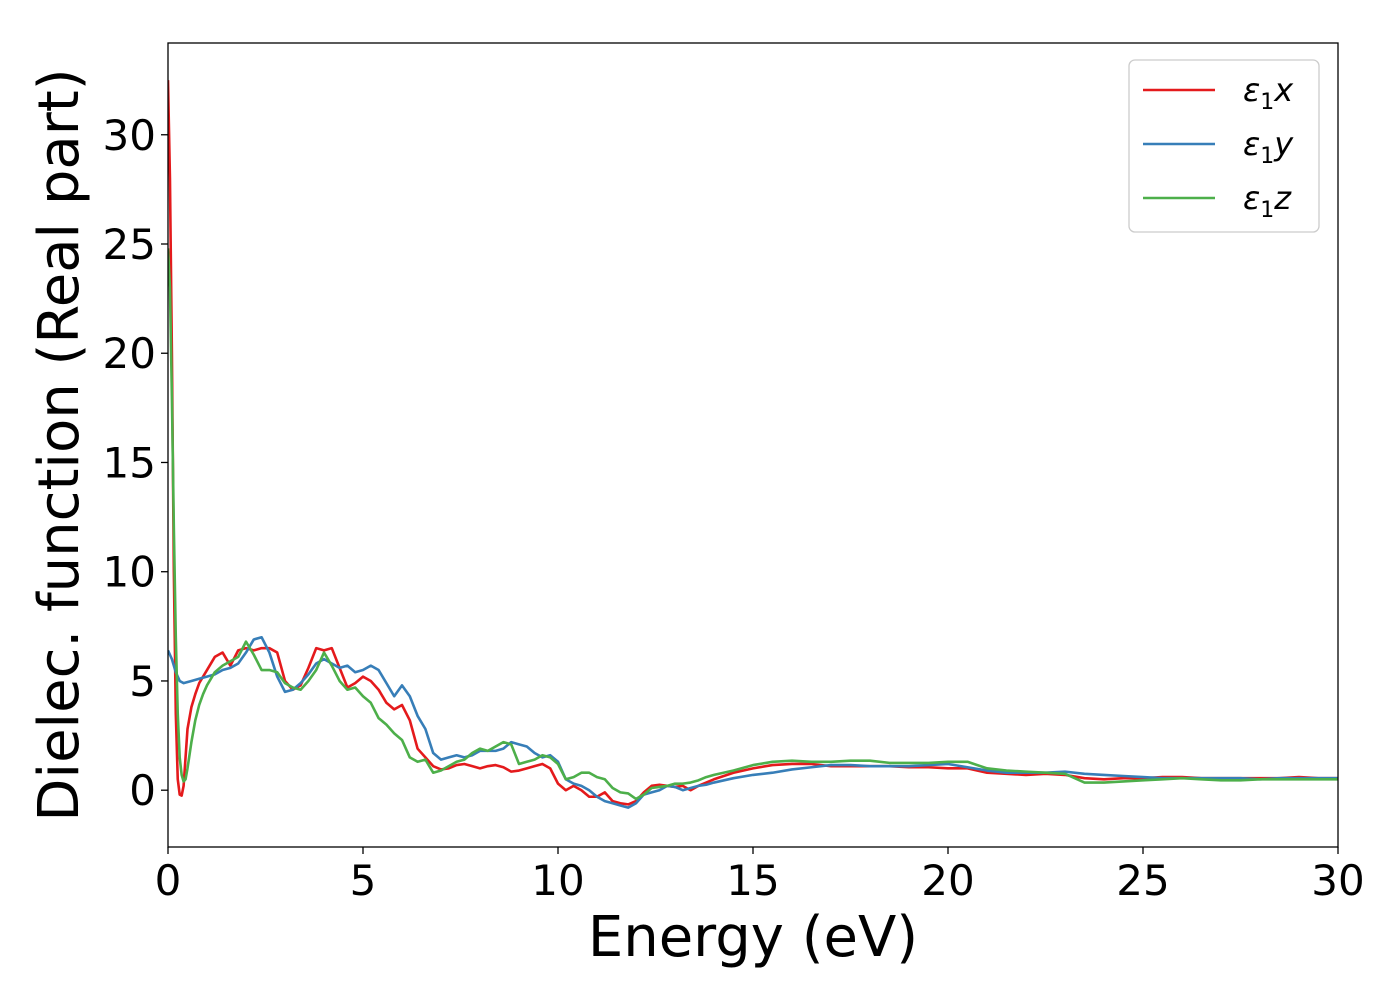 The height and width of the screenshot is (1000, 1400). Describe the element at coordinates (168, 880) in the screenshot. I see `x-tick-label: 0` at that location.